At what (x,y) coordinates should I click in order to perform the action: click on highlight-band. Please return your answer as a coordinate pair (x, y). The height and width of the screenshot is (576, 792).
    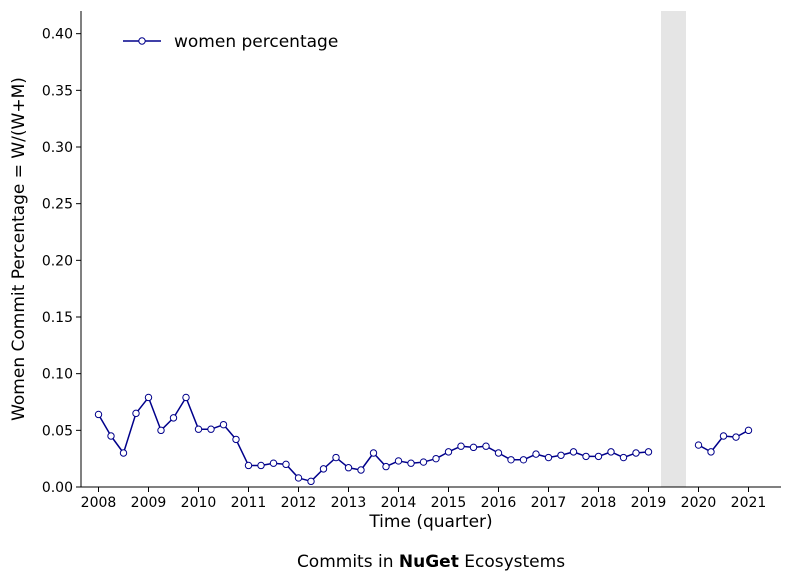
    Looking at the image, I should click on (673, 249).